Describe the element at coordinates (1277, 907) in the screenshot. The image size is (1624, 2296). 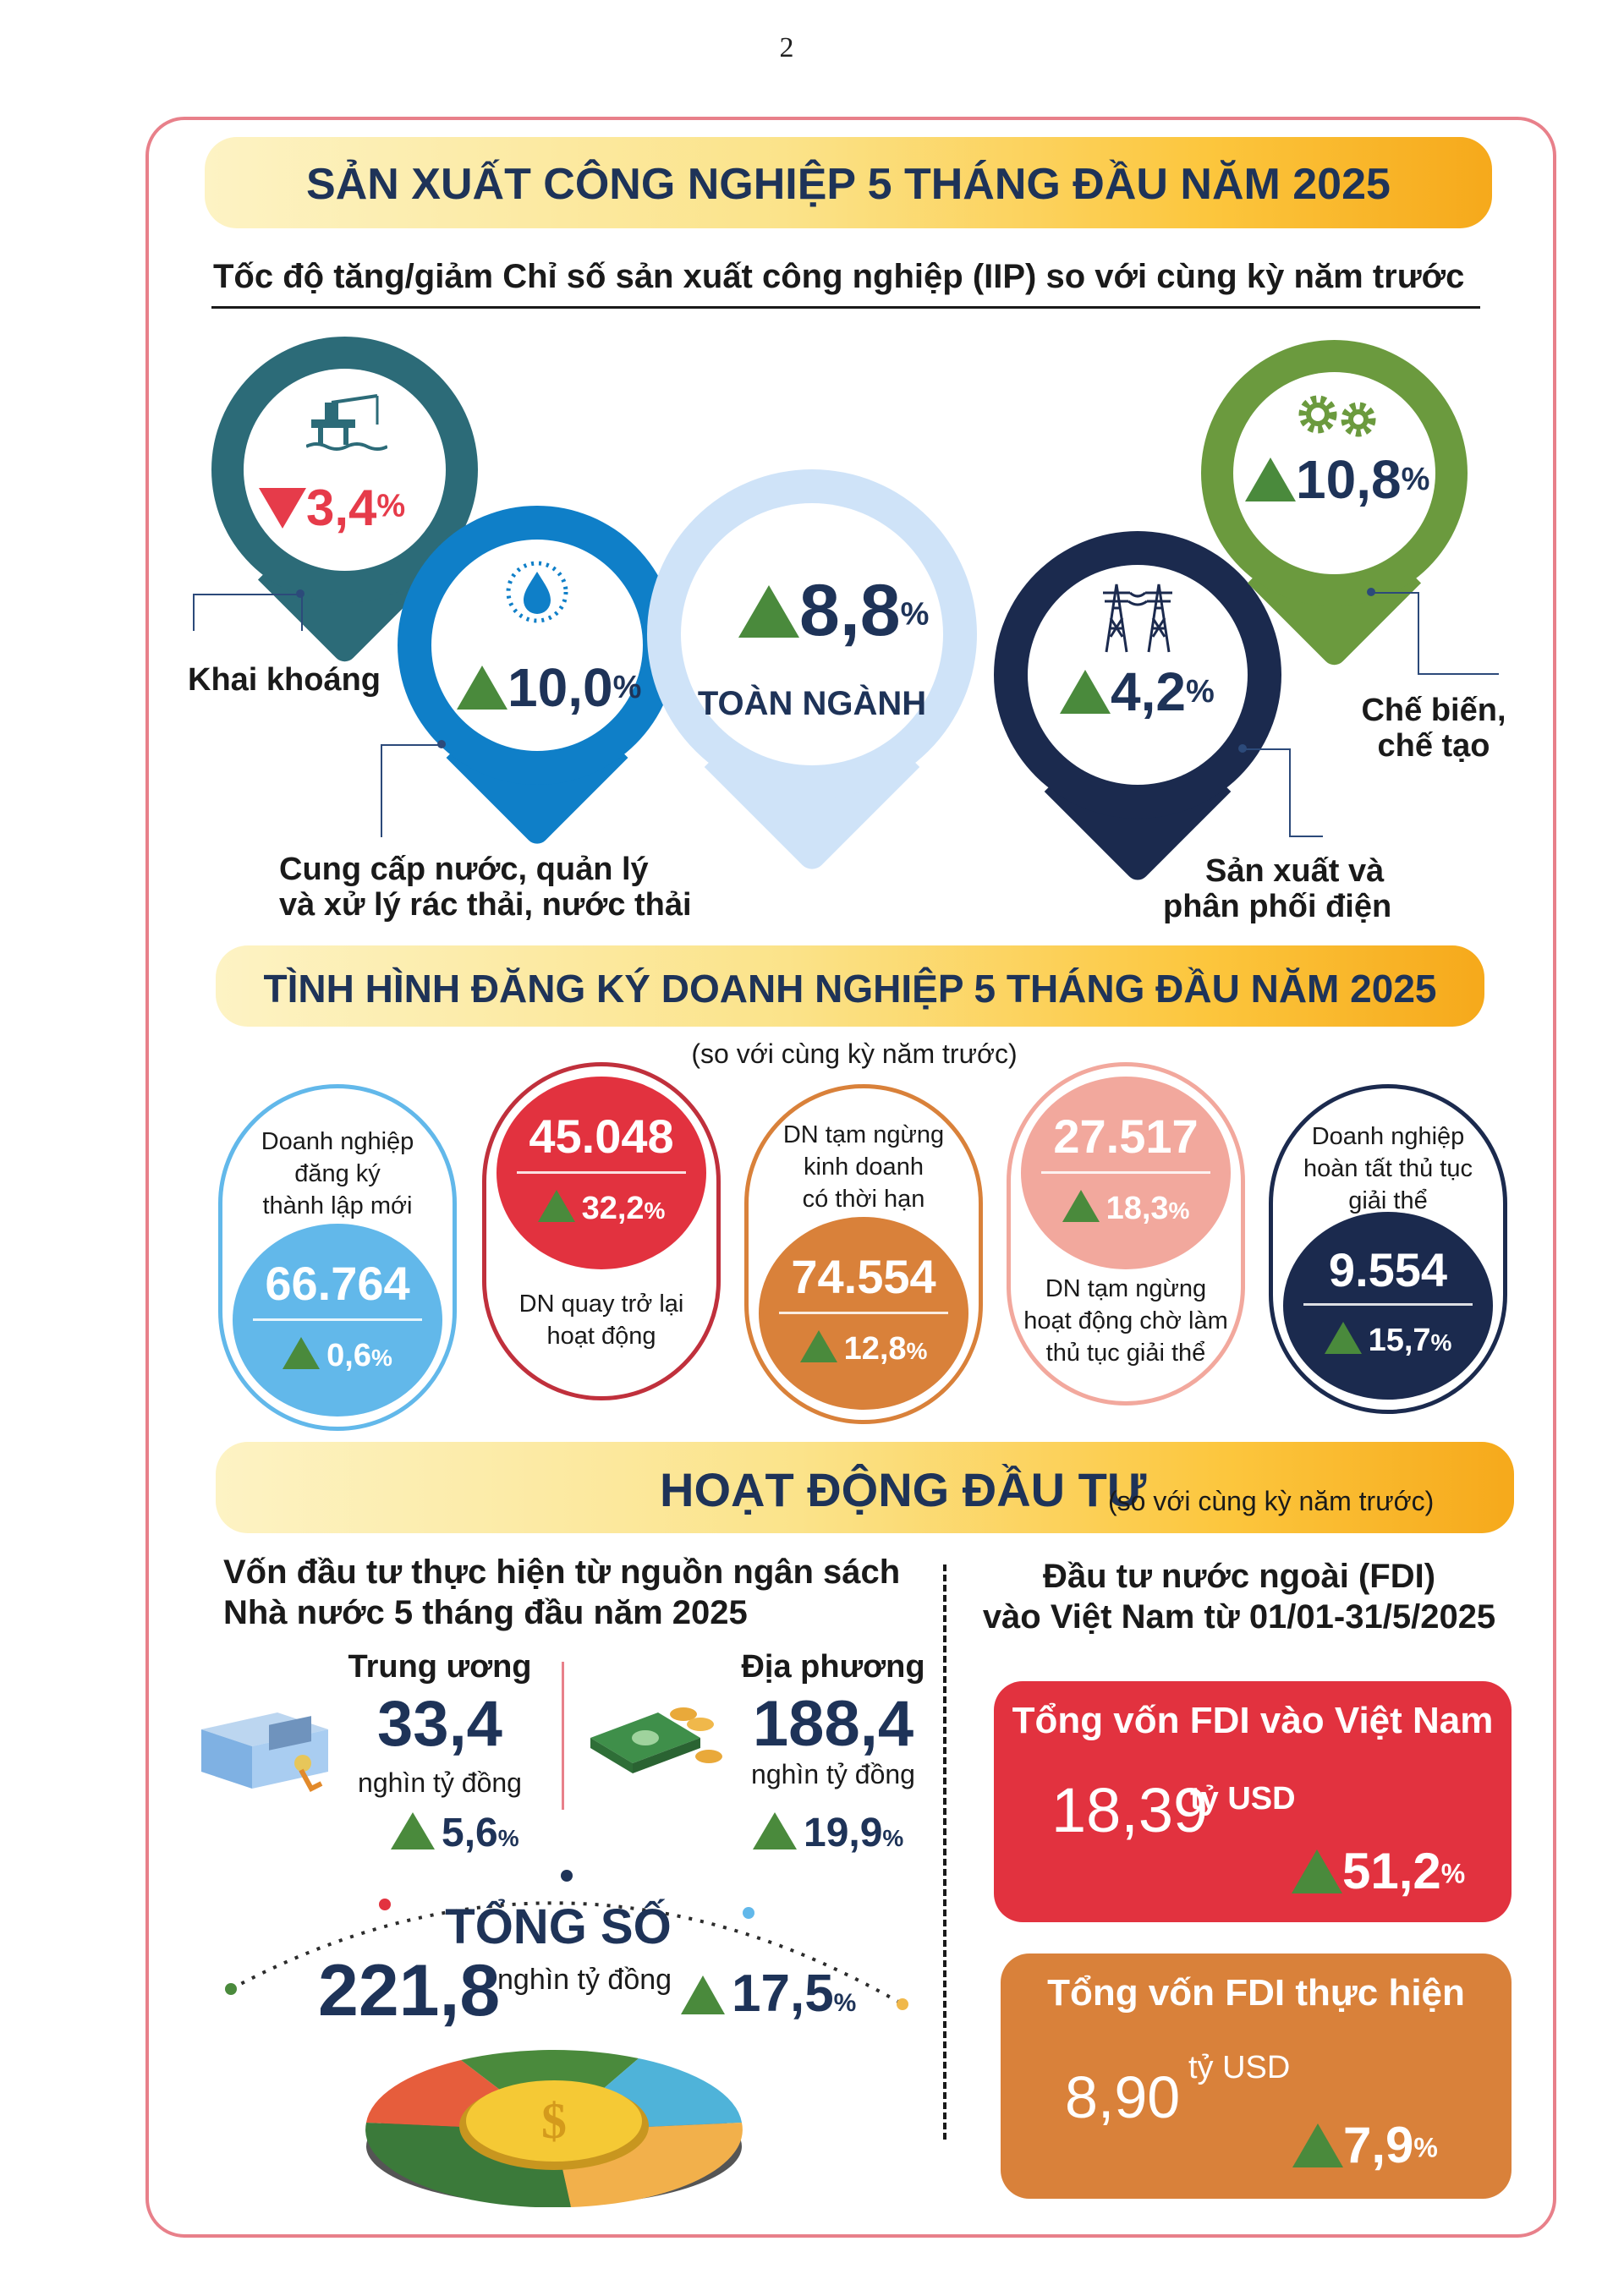
I see `dien-label-2: phân phối điện` at that location.